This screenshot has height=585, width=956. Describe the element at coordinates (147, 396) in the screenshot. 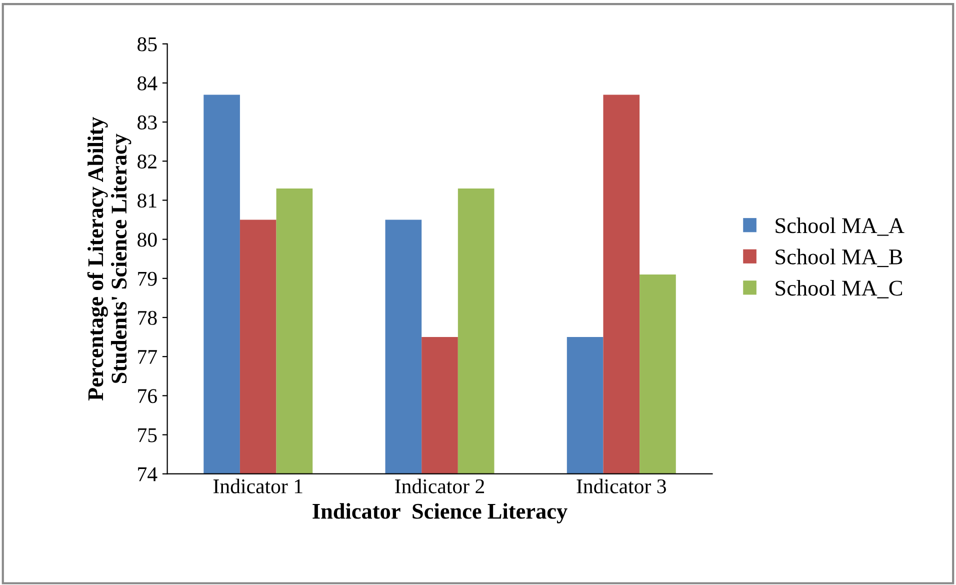

I see `y-tick-label: 76` at that location.